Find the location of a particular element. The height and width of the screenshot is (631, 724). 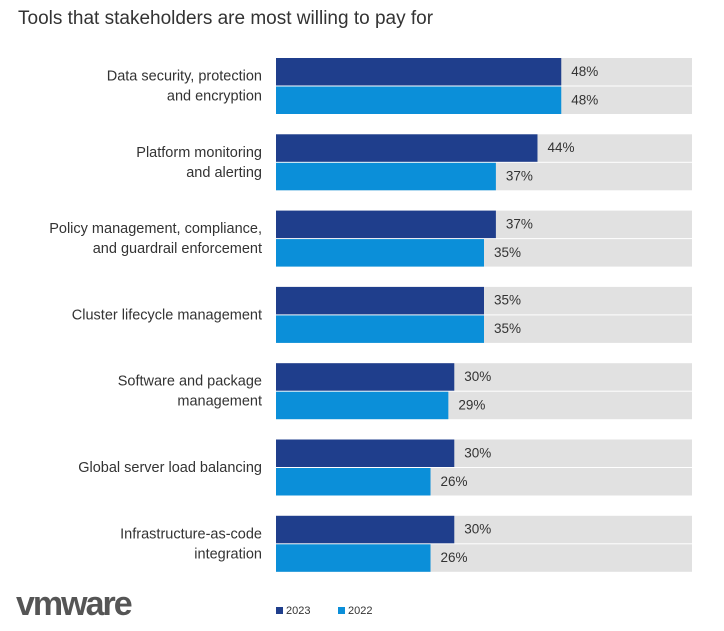

logo: vmware is located at coordinates (74, 604).